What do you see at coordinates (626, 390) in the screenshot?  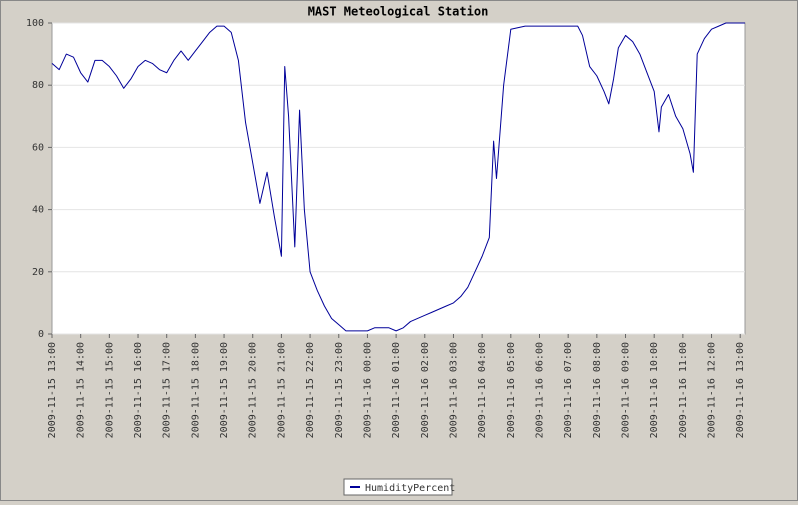 I see `x-tick-label: 2009-11-16 09:00` at bounding box center [626, 390].